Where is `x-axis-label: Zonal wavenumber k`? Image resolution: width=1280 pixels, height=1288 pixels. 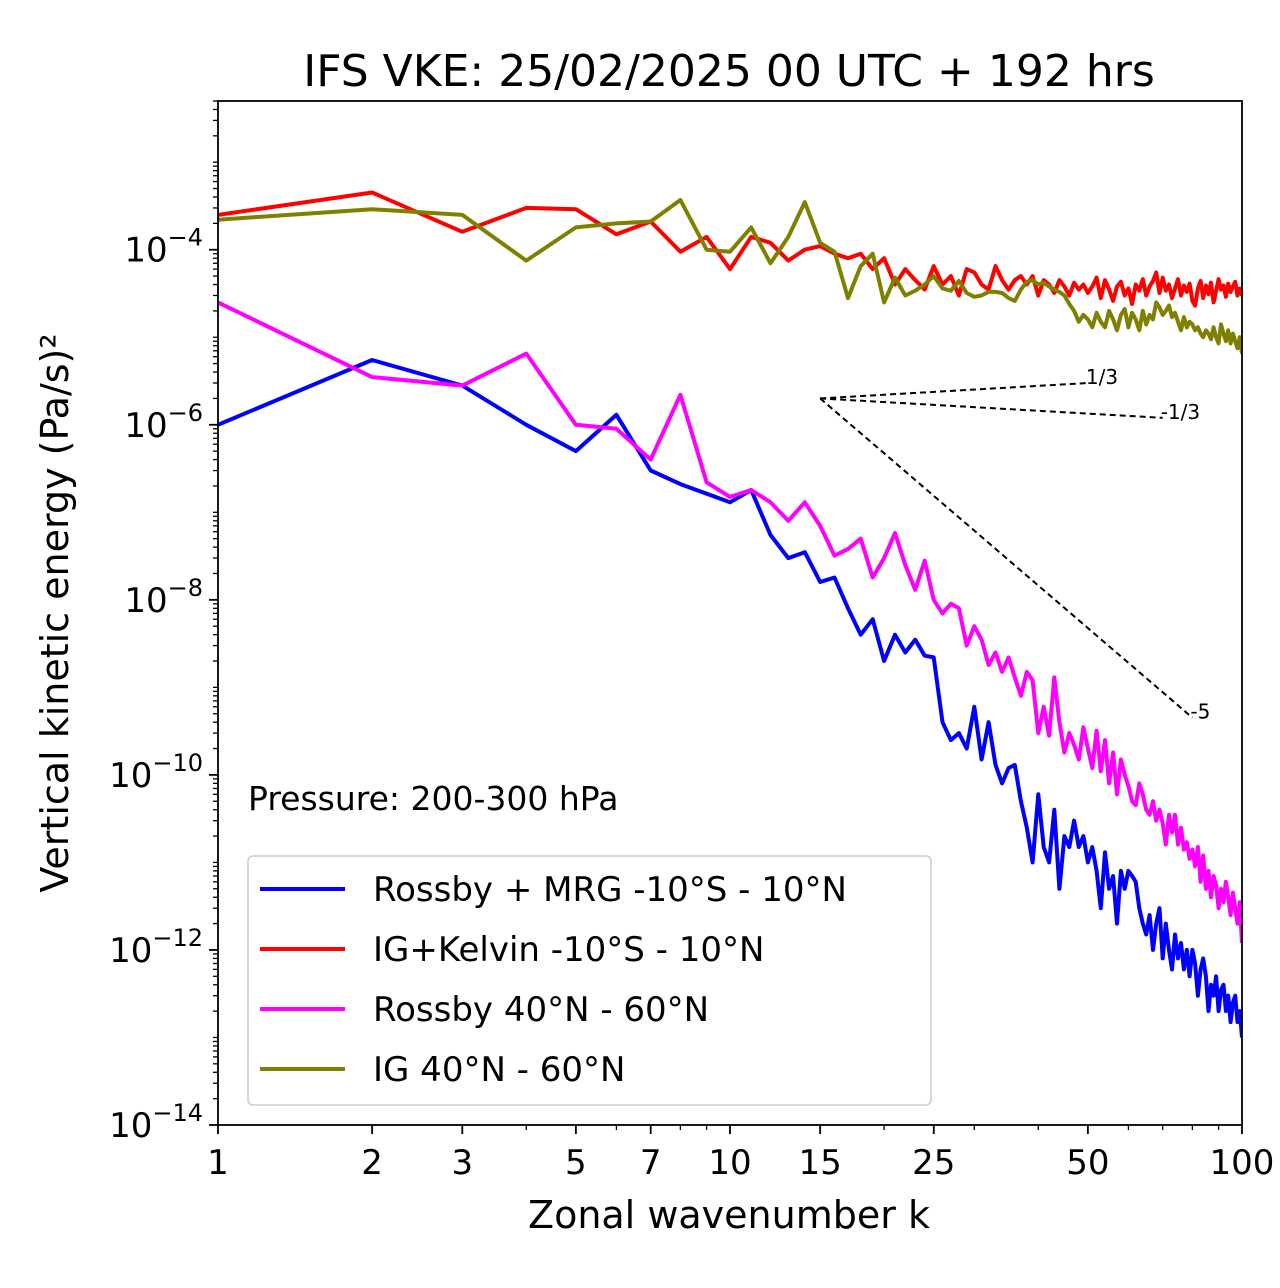 x-axis-label: Zonal wavenumber k is located at coordinates (729, 1215).